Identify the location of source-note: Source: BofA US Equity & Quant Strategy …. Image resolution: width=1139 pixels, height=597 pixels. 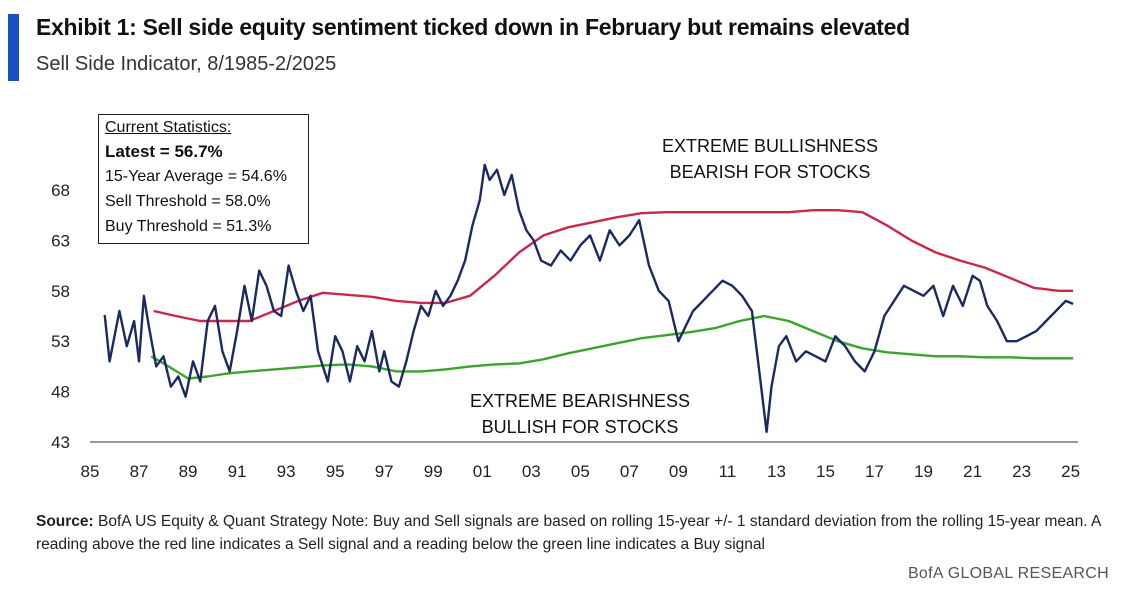
(576, 533).